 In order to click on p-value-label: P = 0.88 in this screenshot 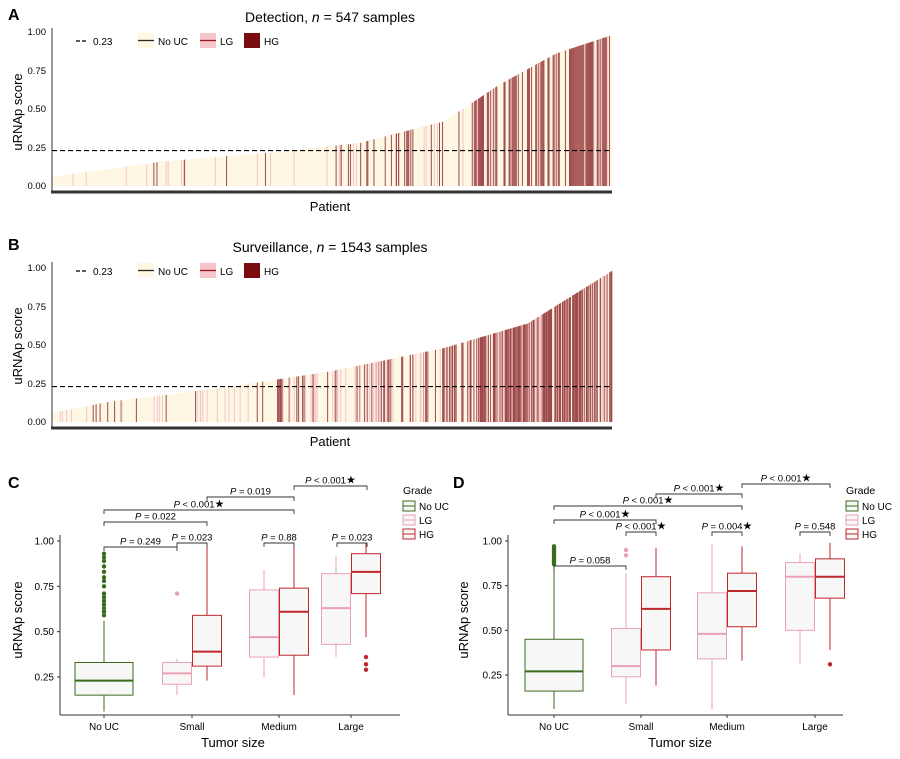, I will do `click(279, 538)`.